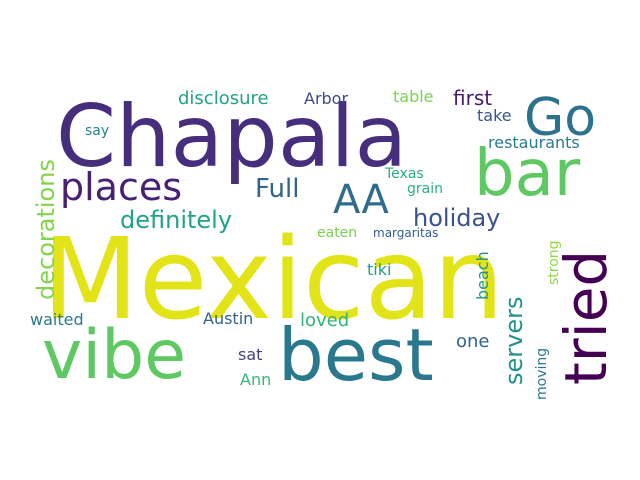 Image resolution: width=640 pixels, height=480 pixels. Describe the element at coordinates (379, 269) in the screenshot. I see `word-tiki: tiki` at that location.